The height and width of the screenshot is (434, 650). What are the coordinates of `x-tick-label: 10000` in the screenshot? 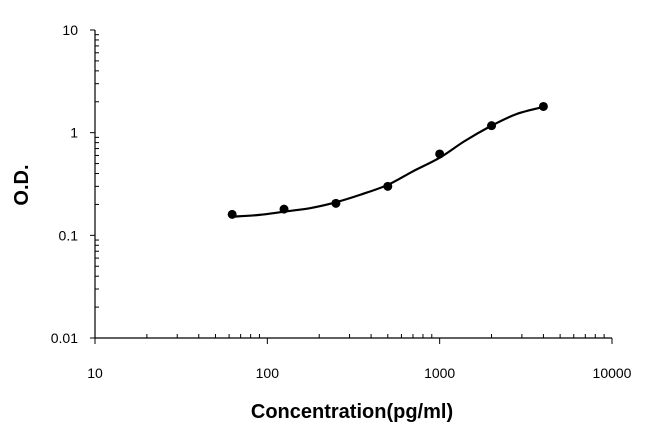 It's located at (612, 373).